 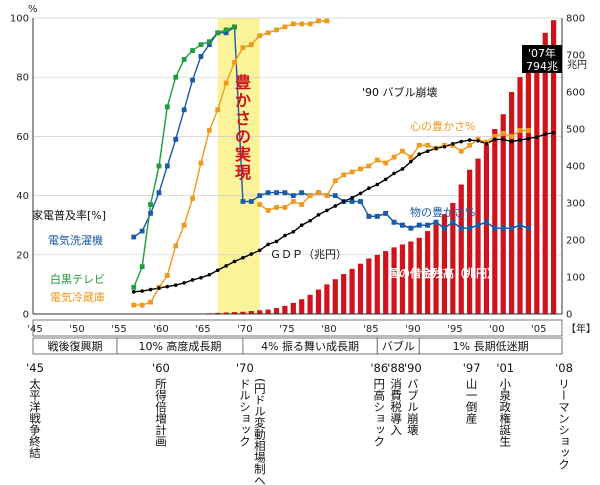 What do you see at coordinates (472, 368) in the screenshot?
I see `event-year: '97` at bounding box center [472, 368].